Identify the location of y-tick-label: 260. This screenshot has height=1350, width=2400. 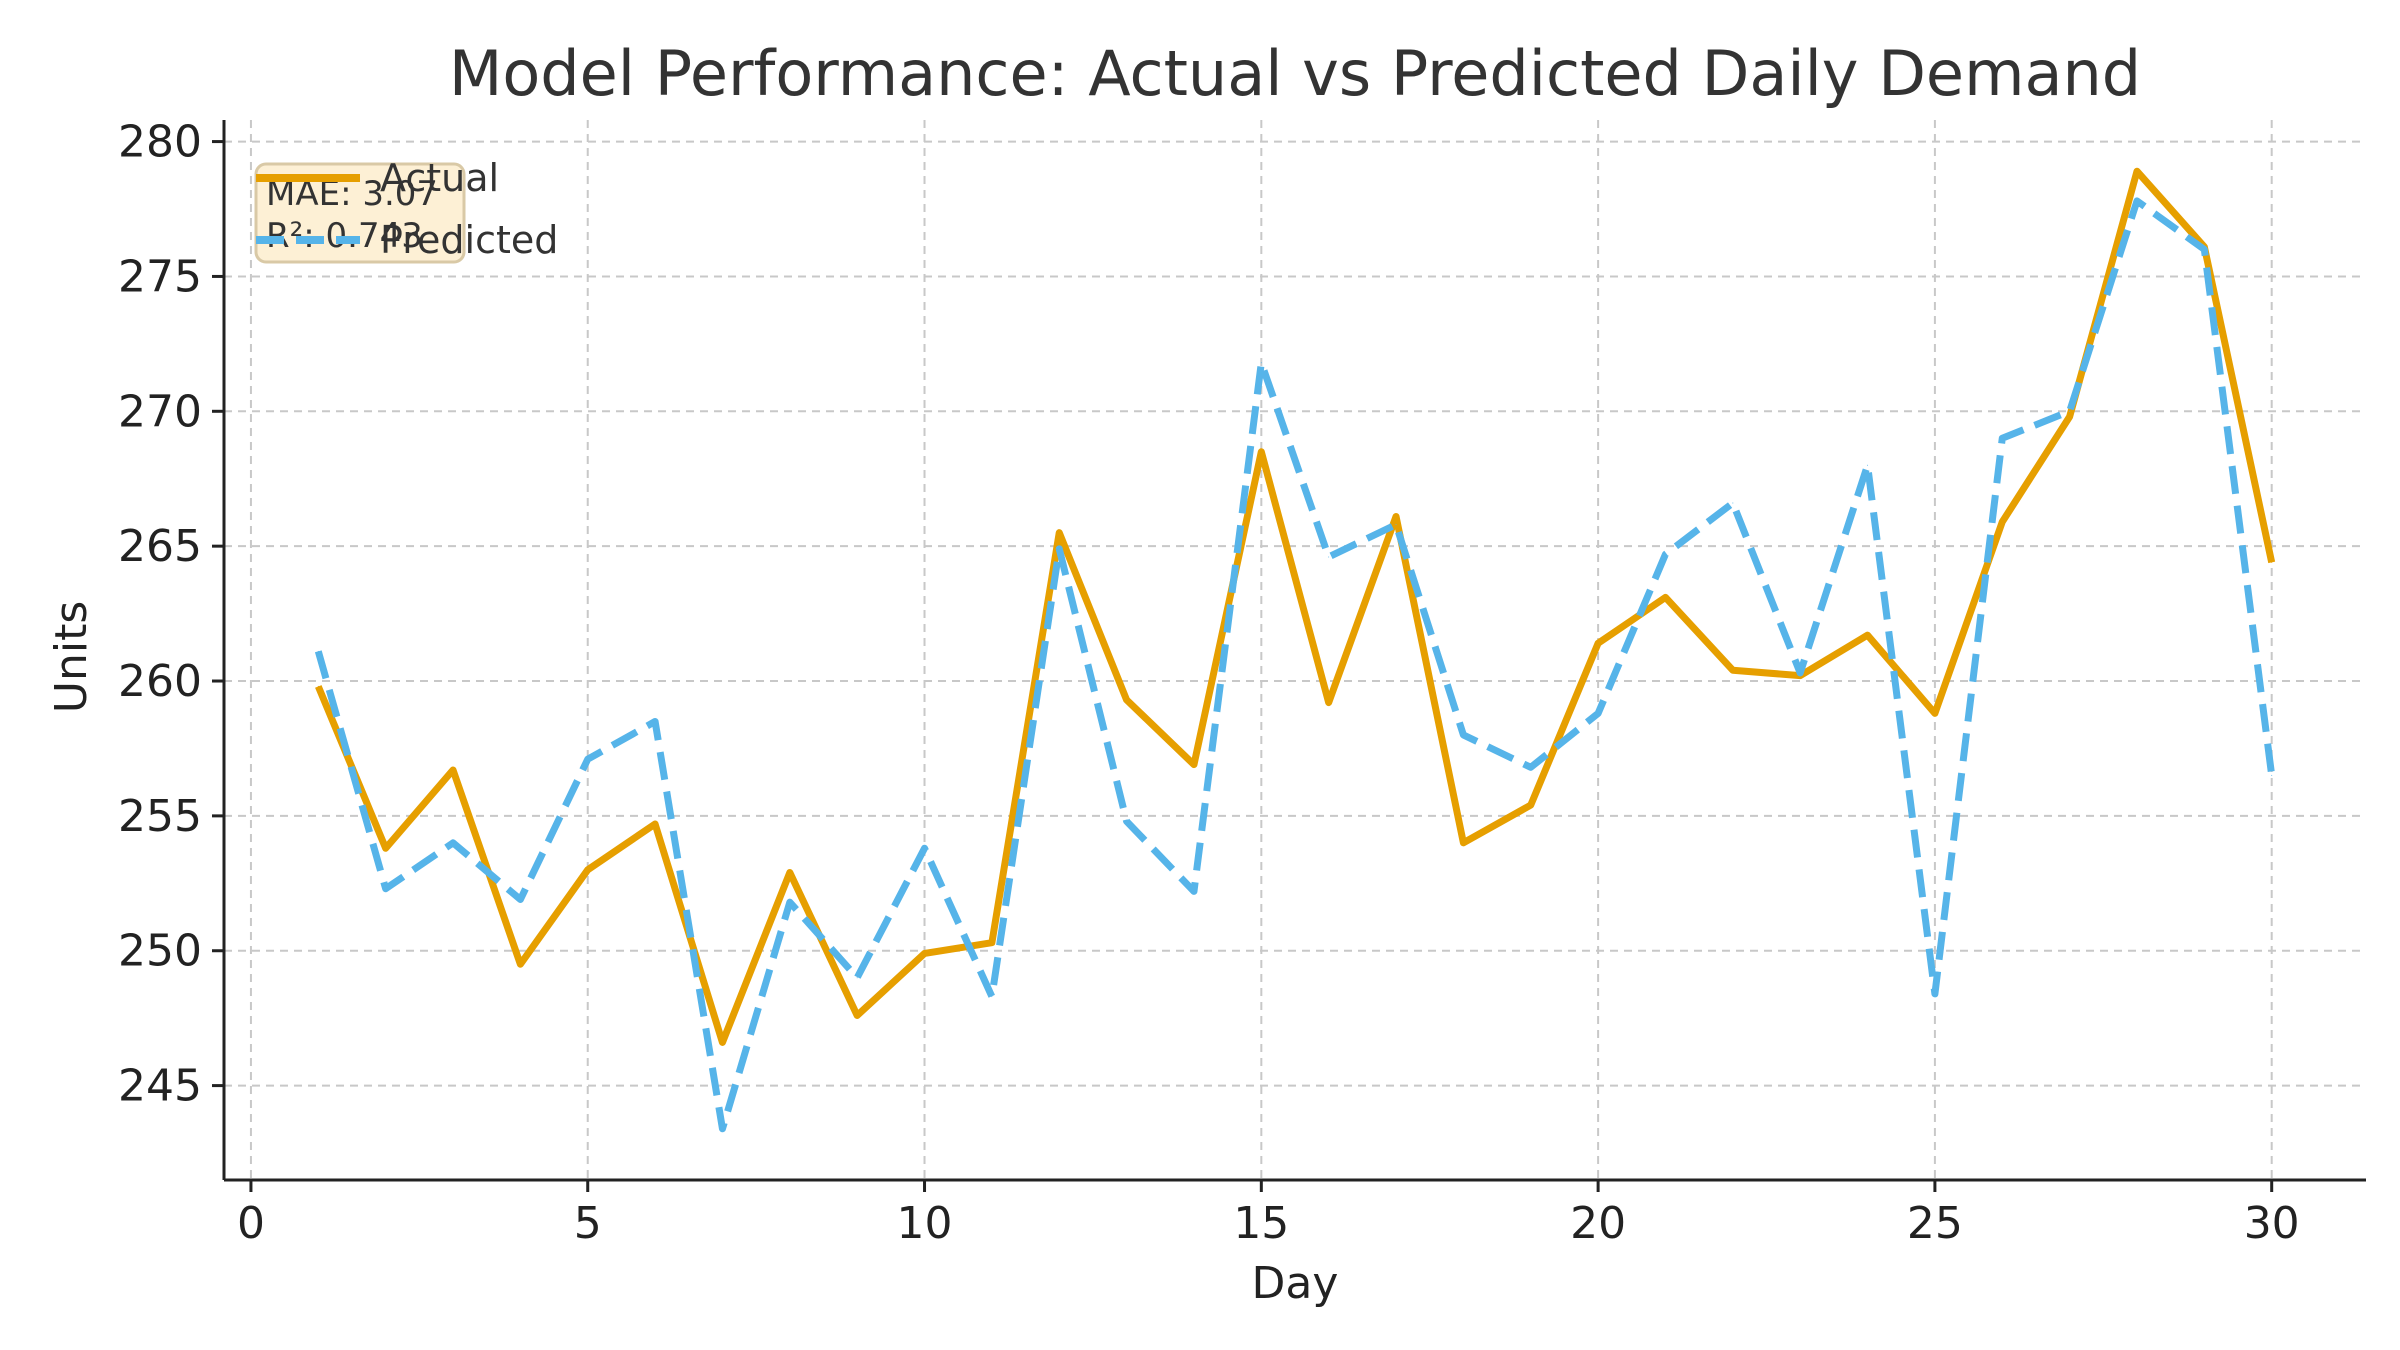
(160, 681).